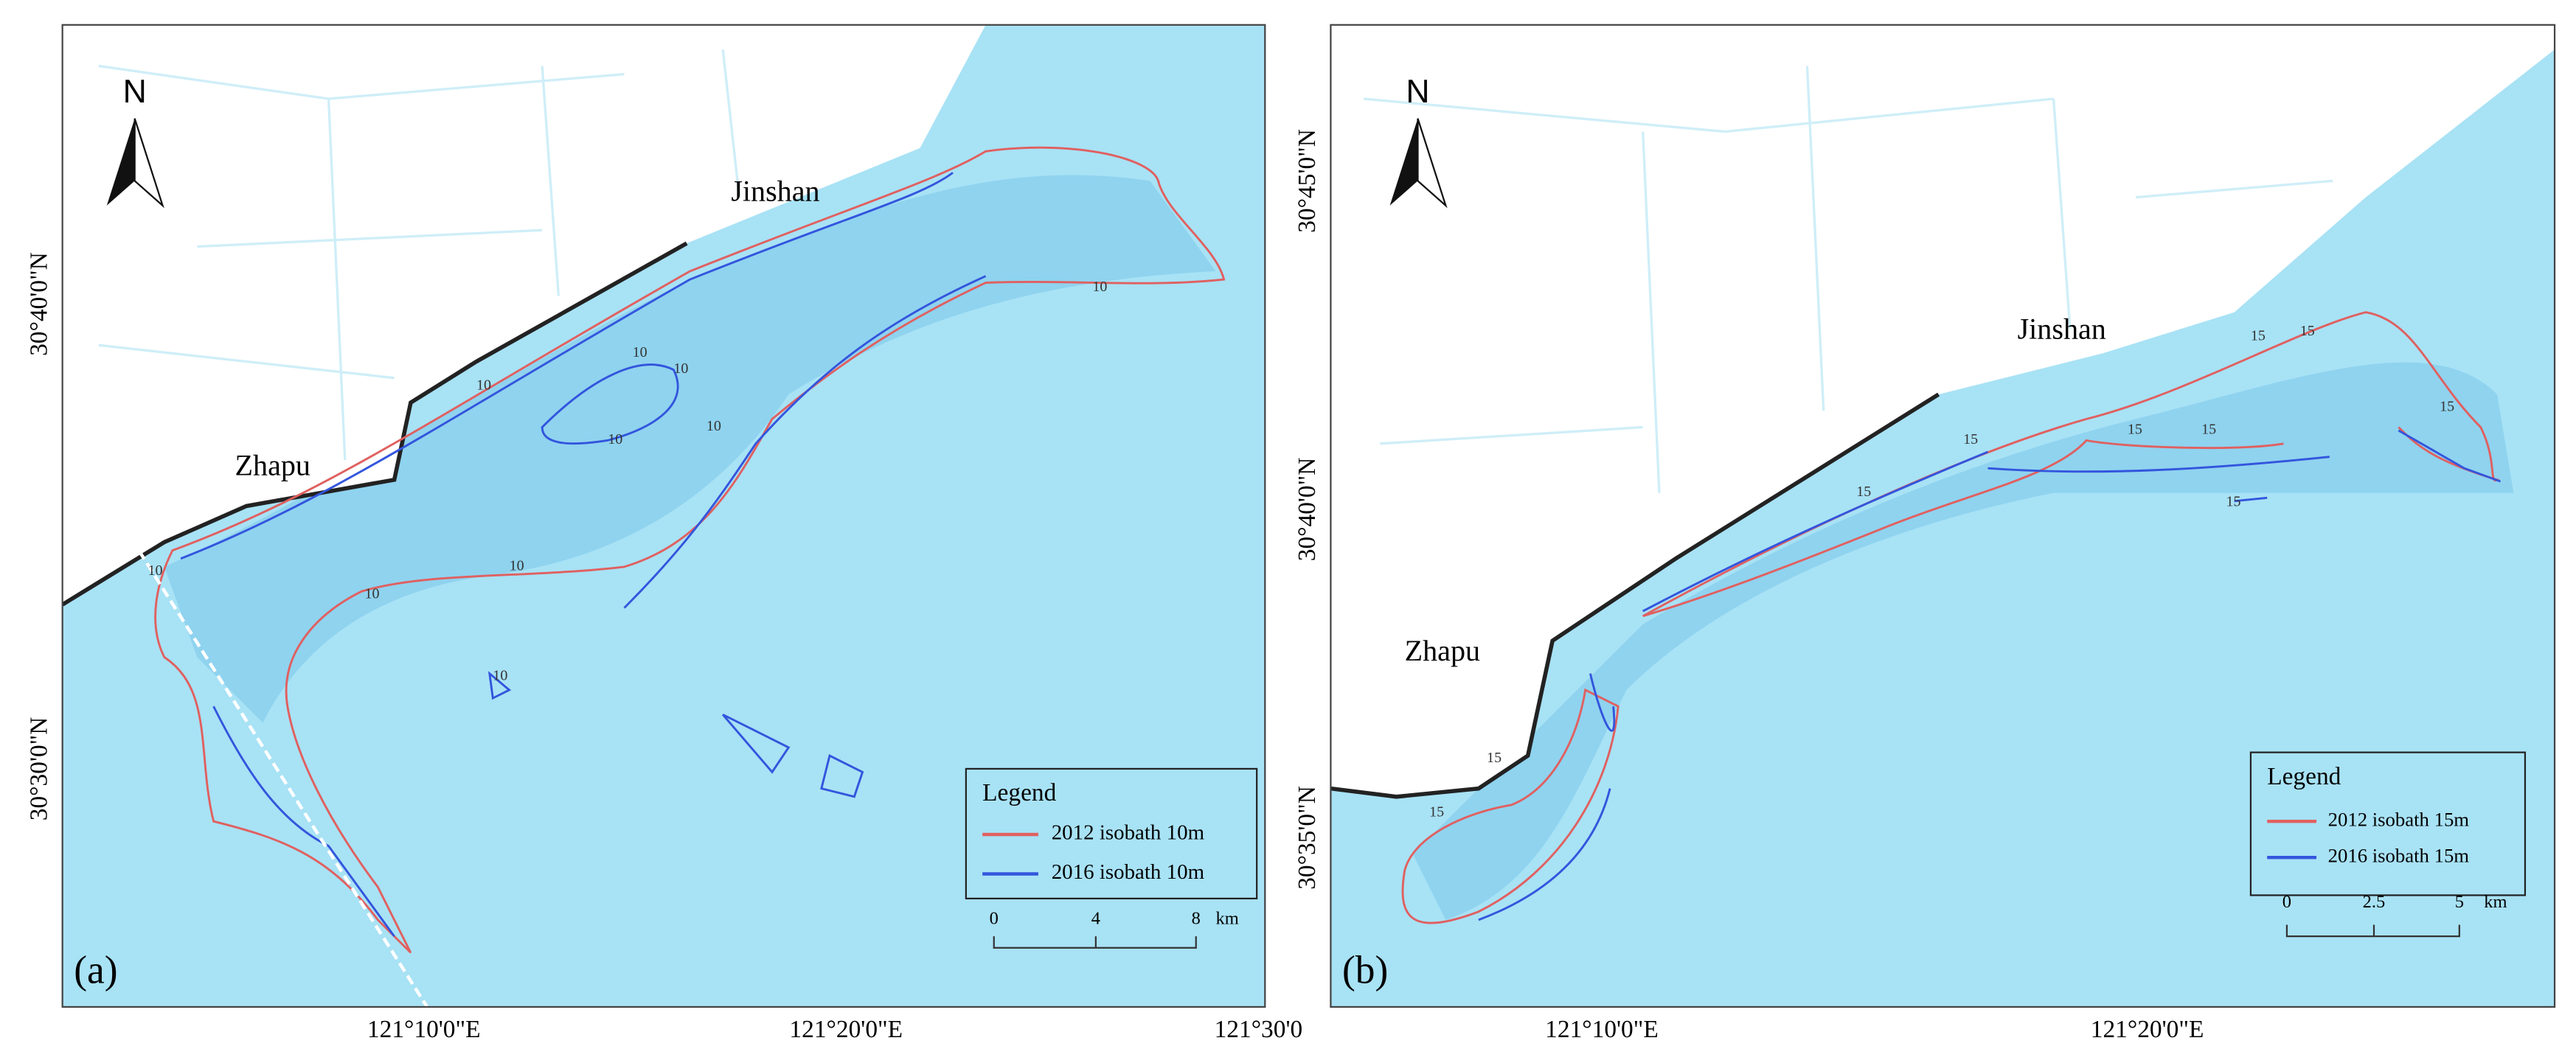 The height and width of the screenshot is (1063, 2576). I want to click on scale-label: 5, so click(2459, 902).